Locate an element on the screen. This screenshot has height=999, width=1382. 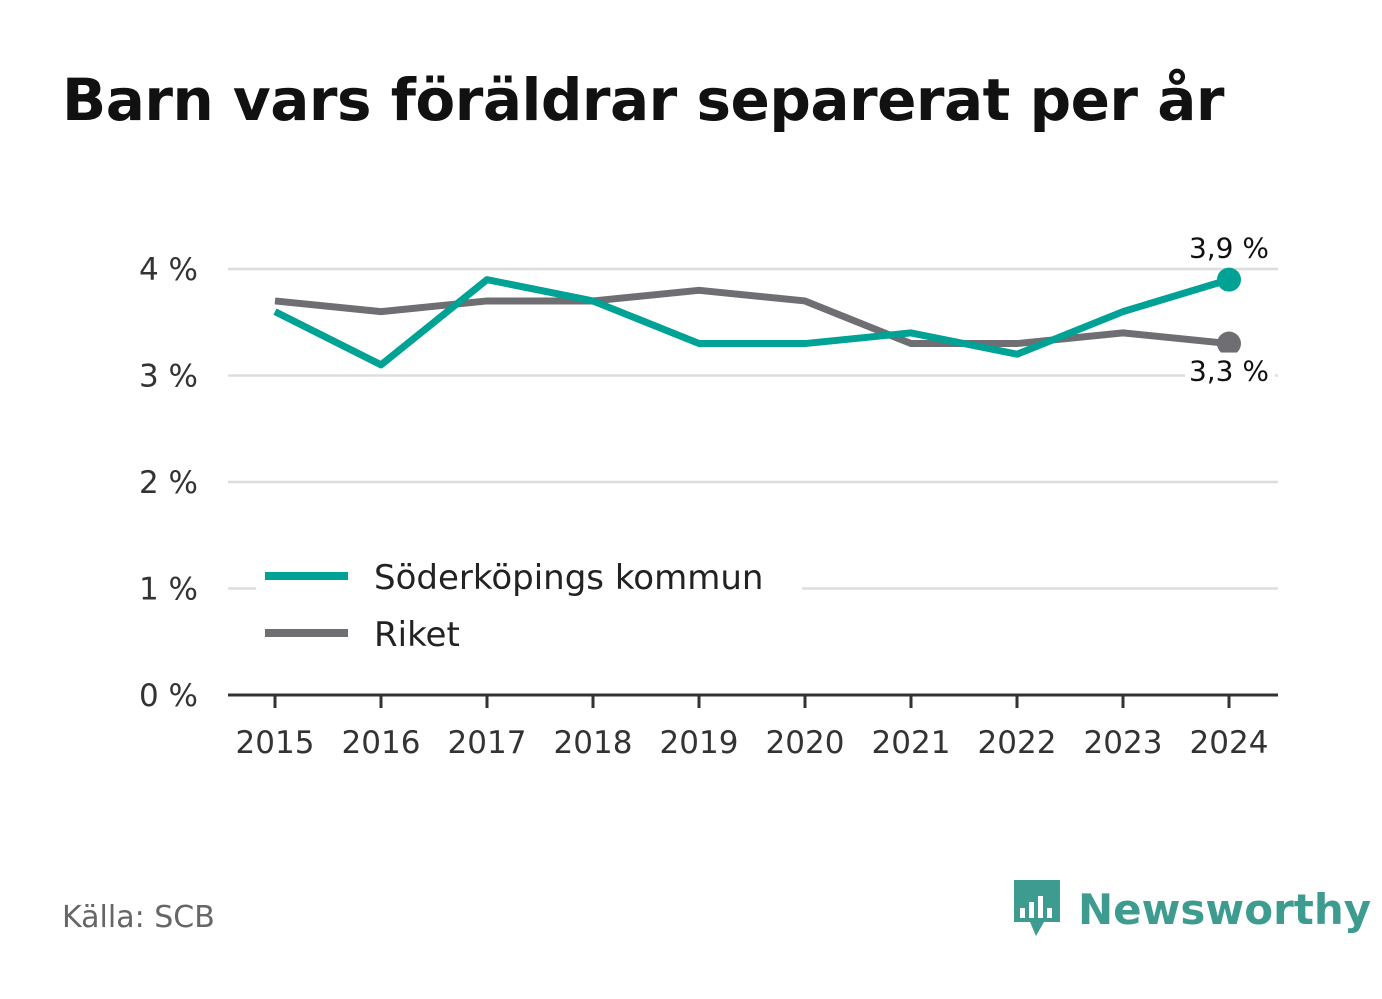
x-axis-labels: 2015 2016 2017 2018 2019 2020 2021 2022 2023 2024 is located at coordinates (752, 743).